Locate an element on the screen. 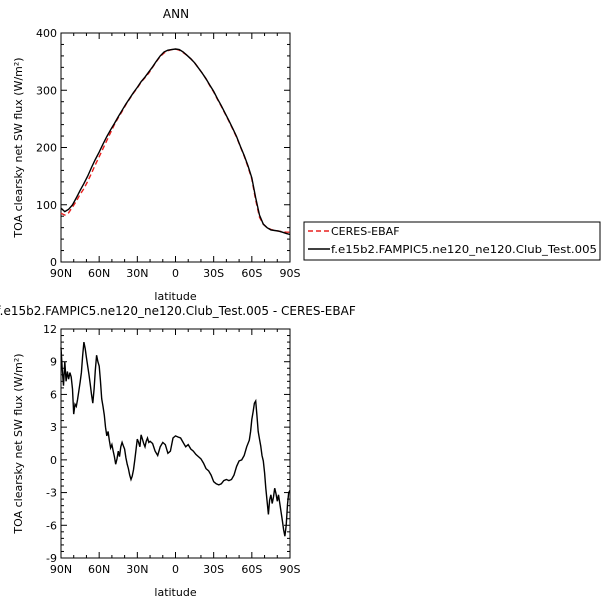  bottom-y-tick-label: -6 is located at coordinates (51, 525).